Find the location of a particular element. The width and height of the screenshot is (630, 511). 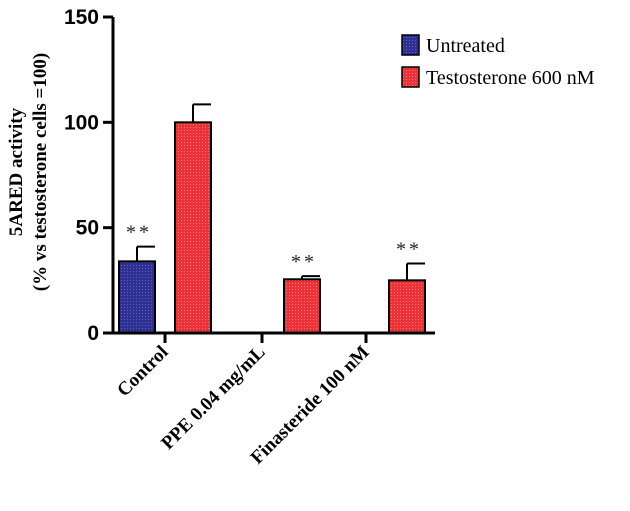

x-category-label: PPE 0.04 mg/mL is located at coordinates (213, 398).